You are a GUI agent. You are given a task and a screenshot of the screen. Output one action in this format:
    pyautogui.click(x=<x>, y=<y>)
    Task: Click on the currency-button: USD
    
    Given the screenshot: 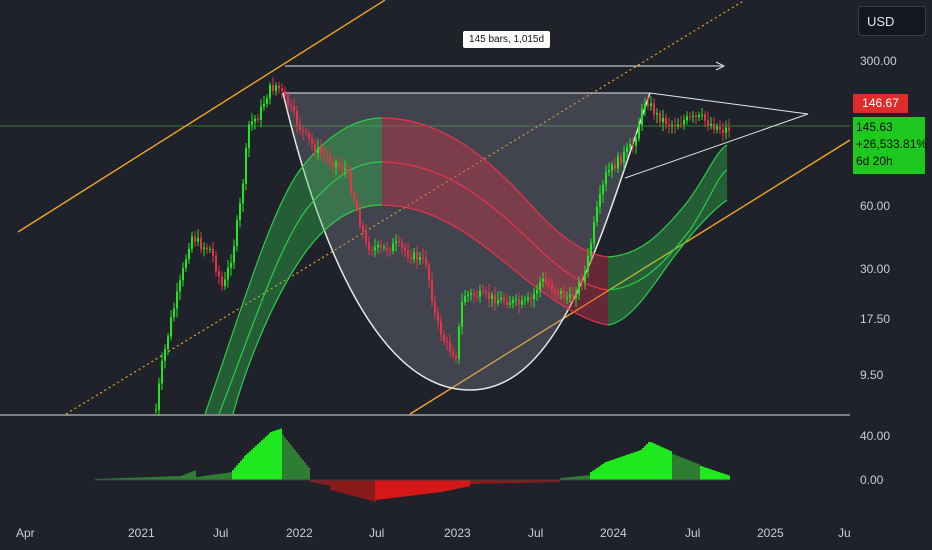 What is the action you would take?
    pyautogui.click(x=892, y=21)
    